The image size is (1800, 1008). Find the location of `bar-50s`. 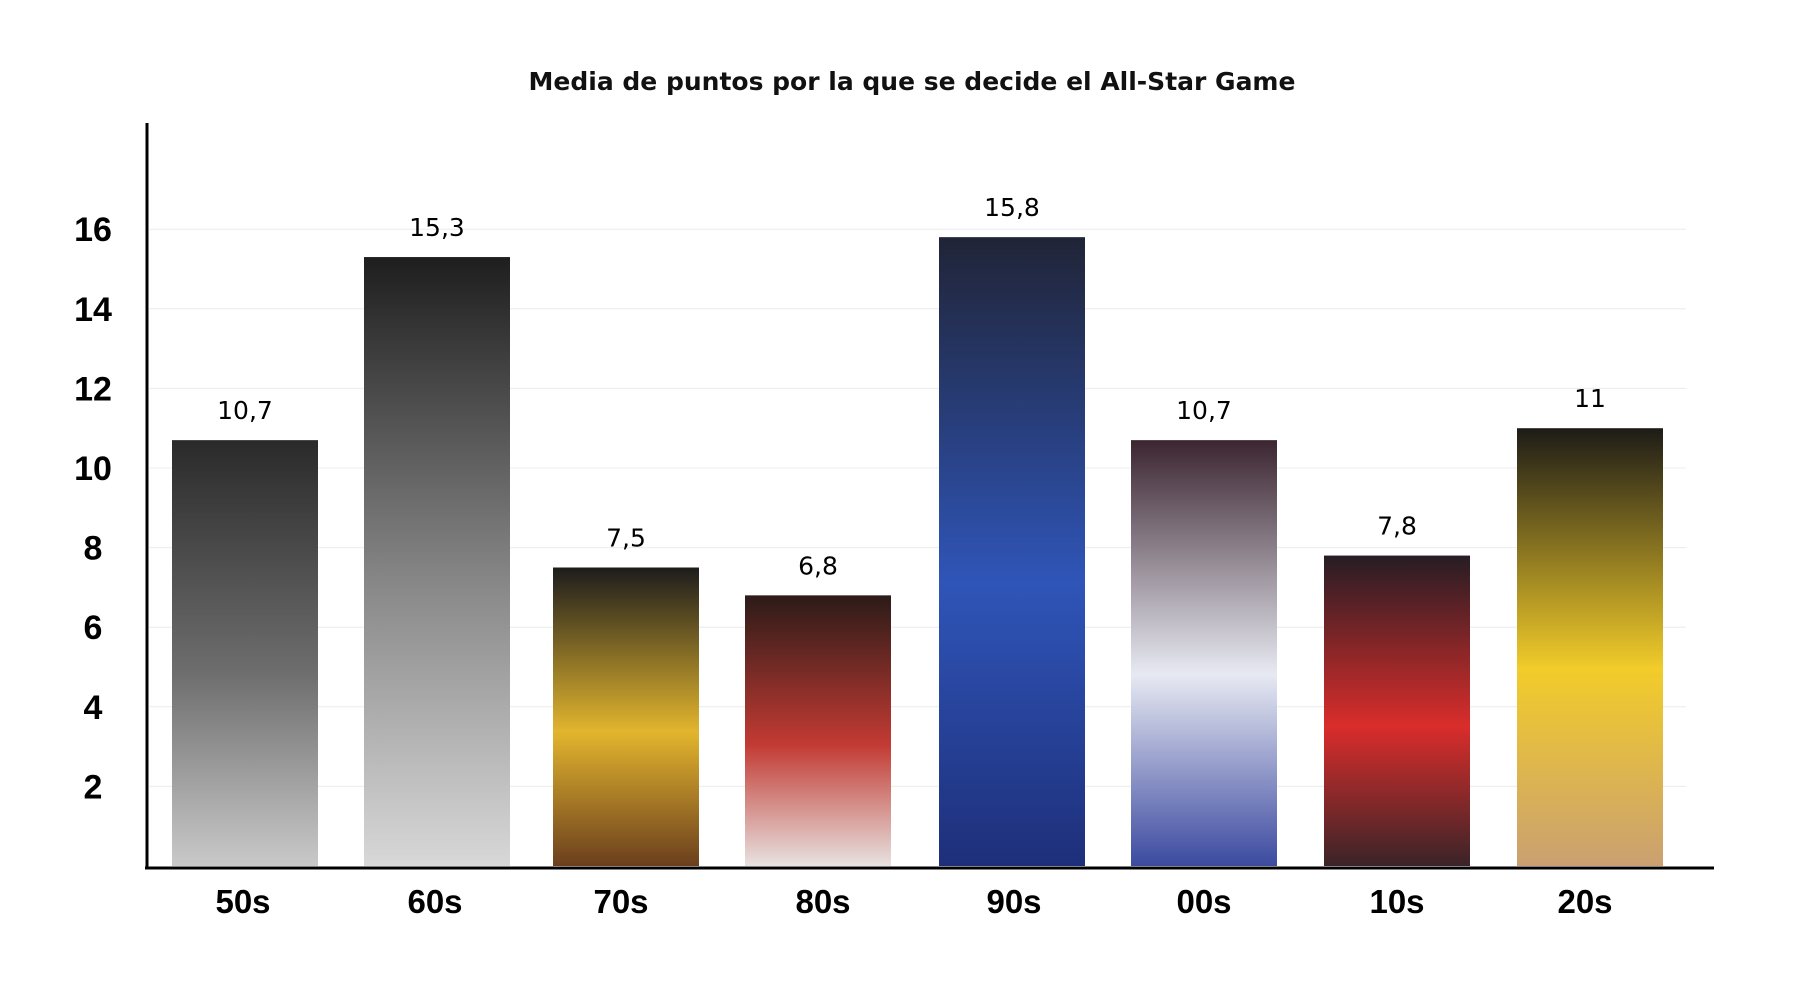

bar-50s is located at coordinates (245, 653).